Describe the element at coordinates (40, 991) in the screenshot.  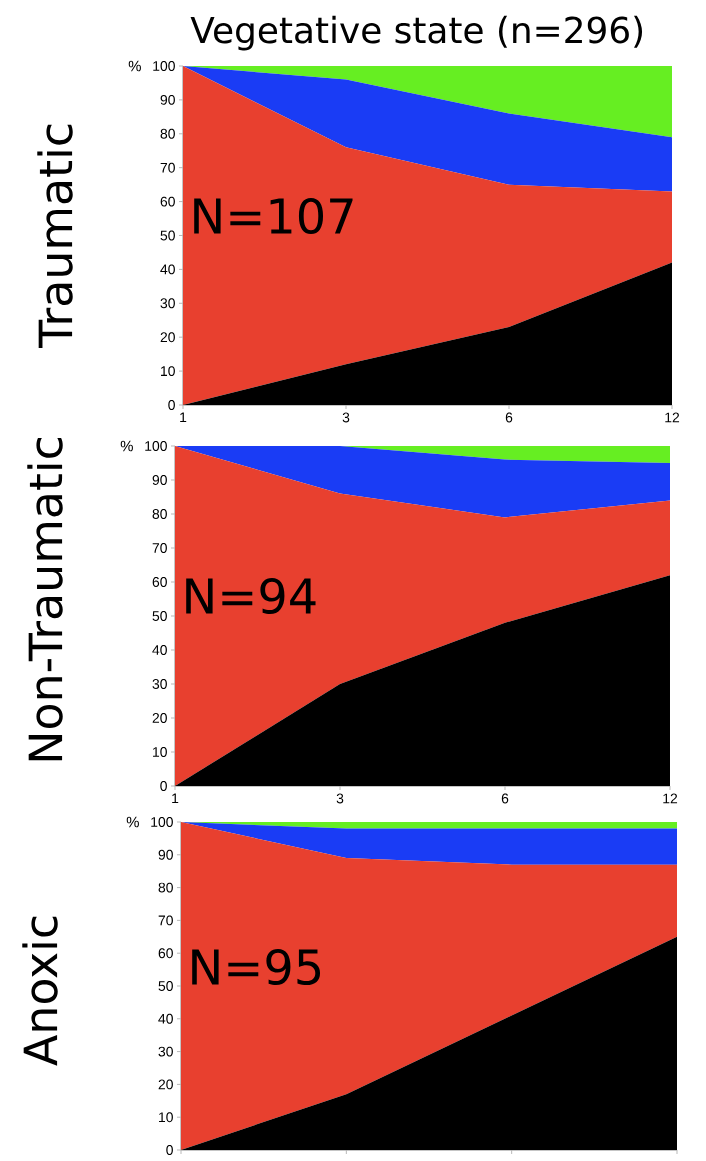
I see `text: Anoxic` at that location.